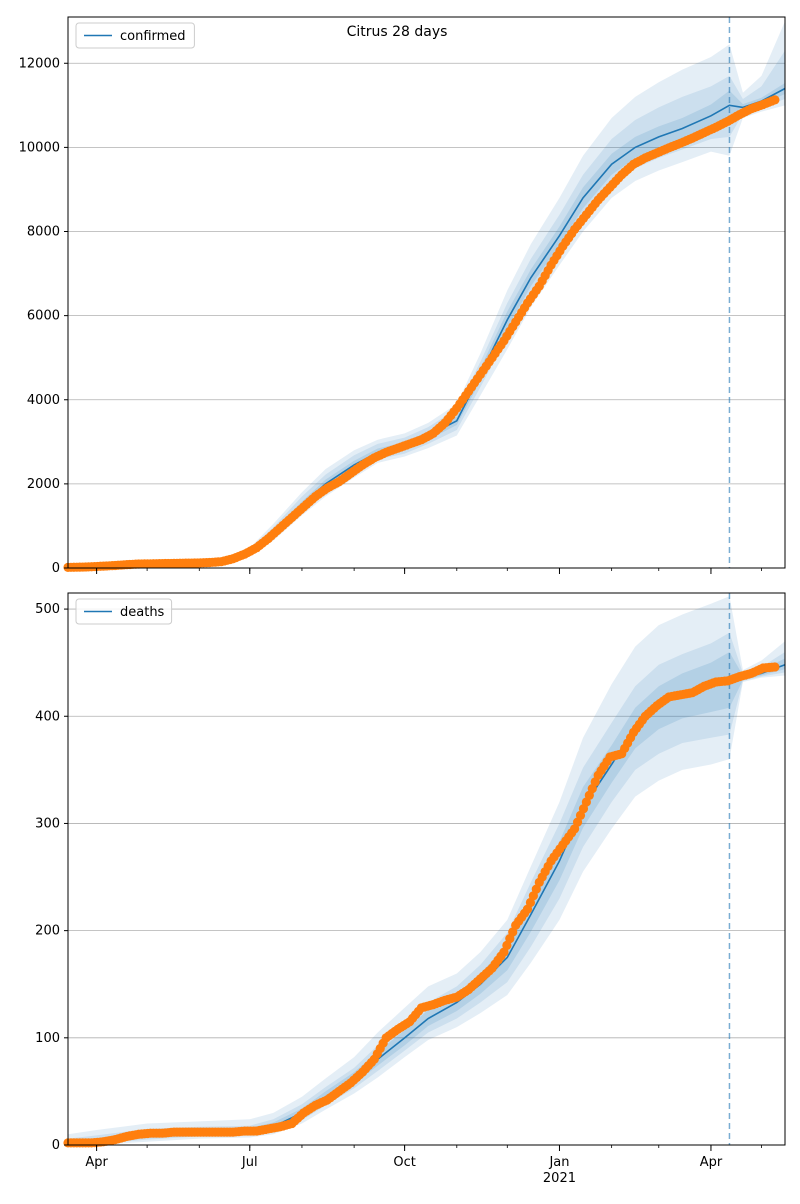  Describe the element at coordinates (47, 931) in the screenshot. I see `y-tick-label: 200` at that location.